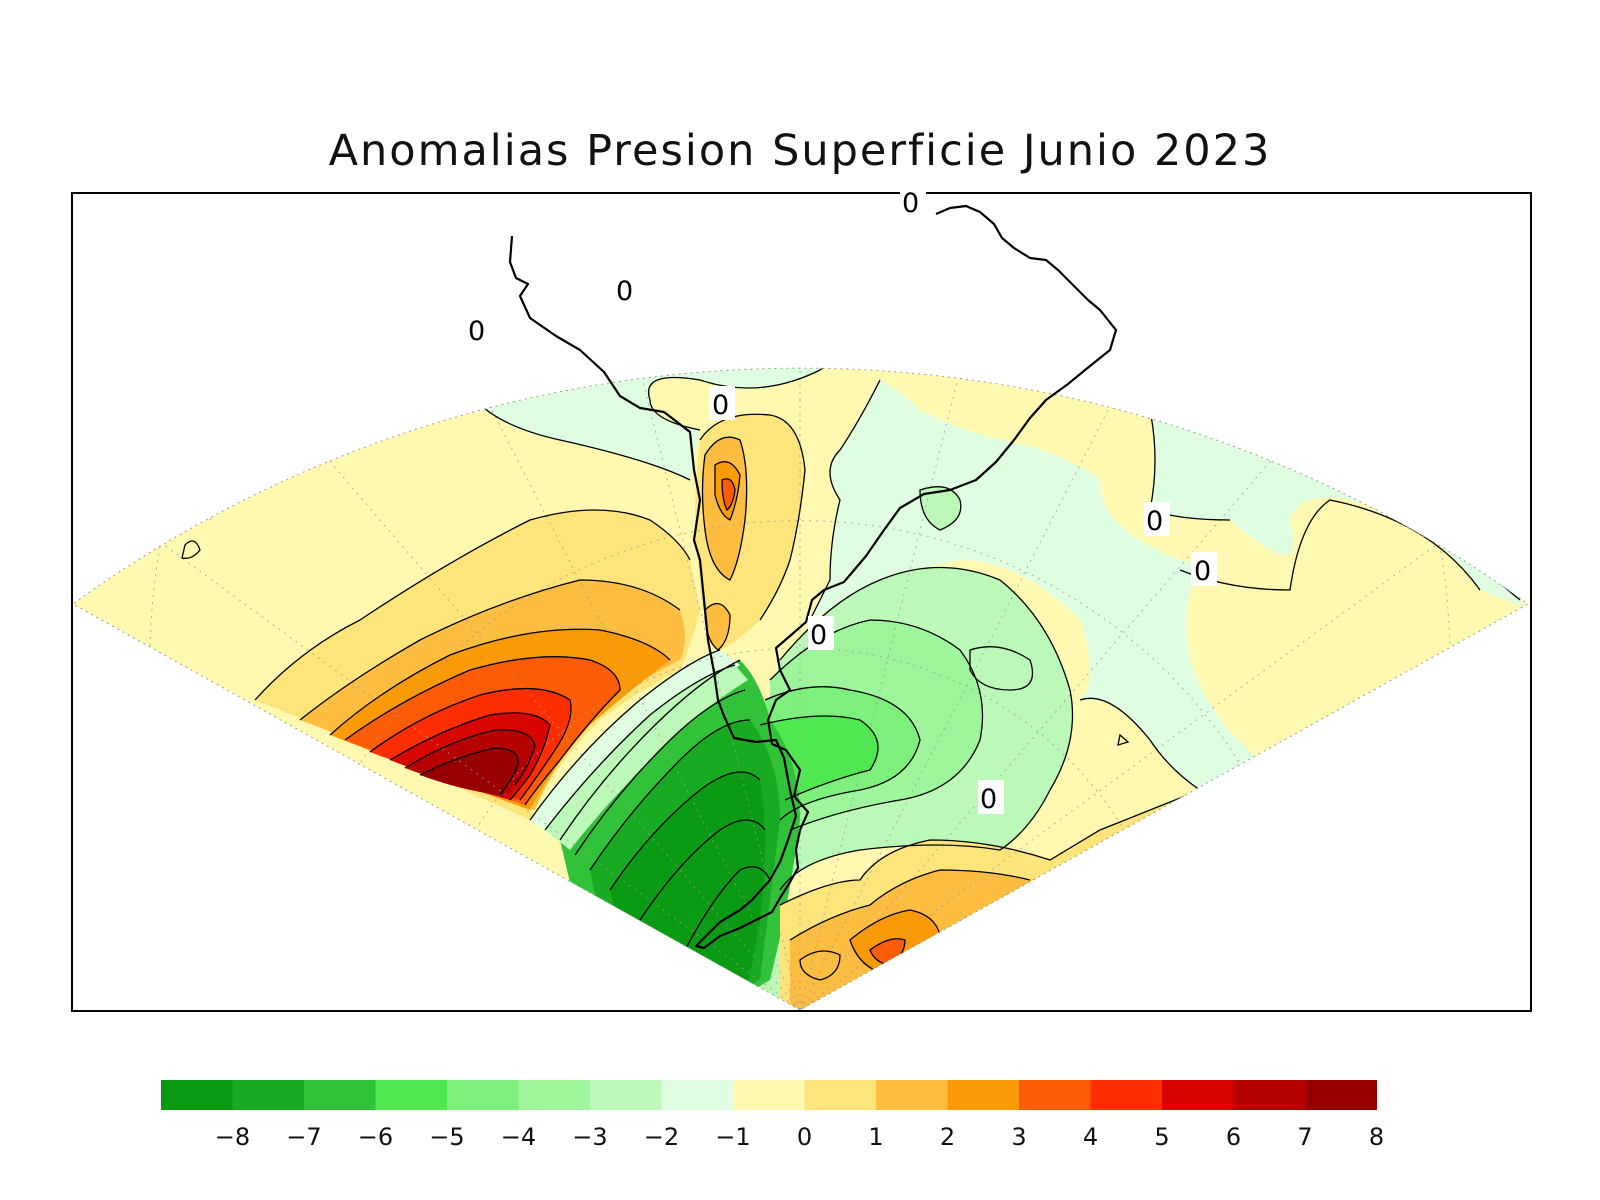 This screenshot has height=1200, width=1600. What do you see at coordinates (1090, 1137) in the screenshot?
I see `colorbar-tick-label: 4` at bounding box center [1090, 1137].